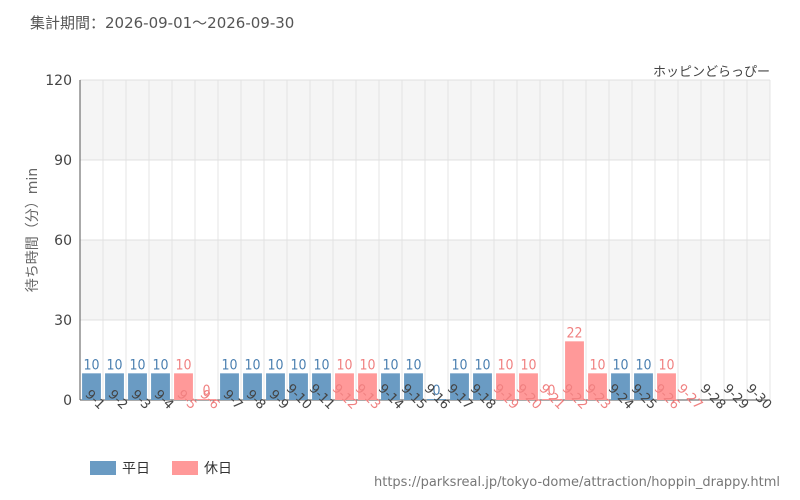  What do you see at coordinates (136, 469) in the screenshot?
I see `legend-label-weekday: 平日` at bounding box center [136, 469].